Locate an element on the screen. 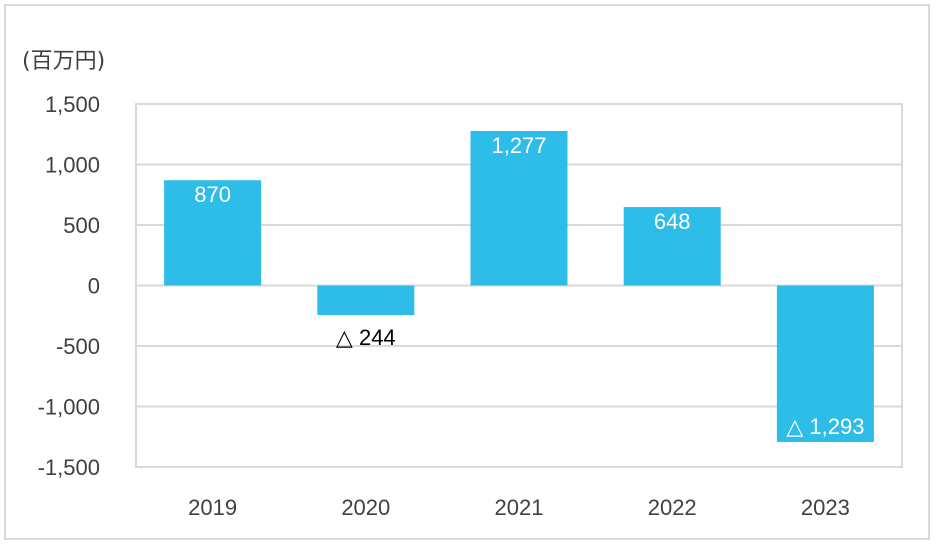 The image size is (936, 546). y-axis-ticks: 1,500 1,000 500 0 -500 -1,000 -1,500 is located at coordinates (69, 286).